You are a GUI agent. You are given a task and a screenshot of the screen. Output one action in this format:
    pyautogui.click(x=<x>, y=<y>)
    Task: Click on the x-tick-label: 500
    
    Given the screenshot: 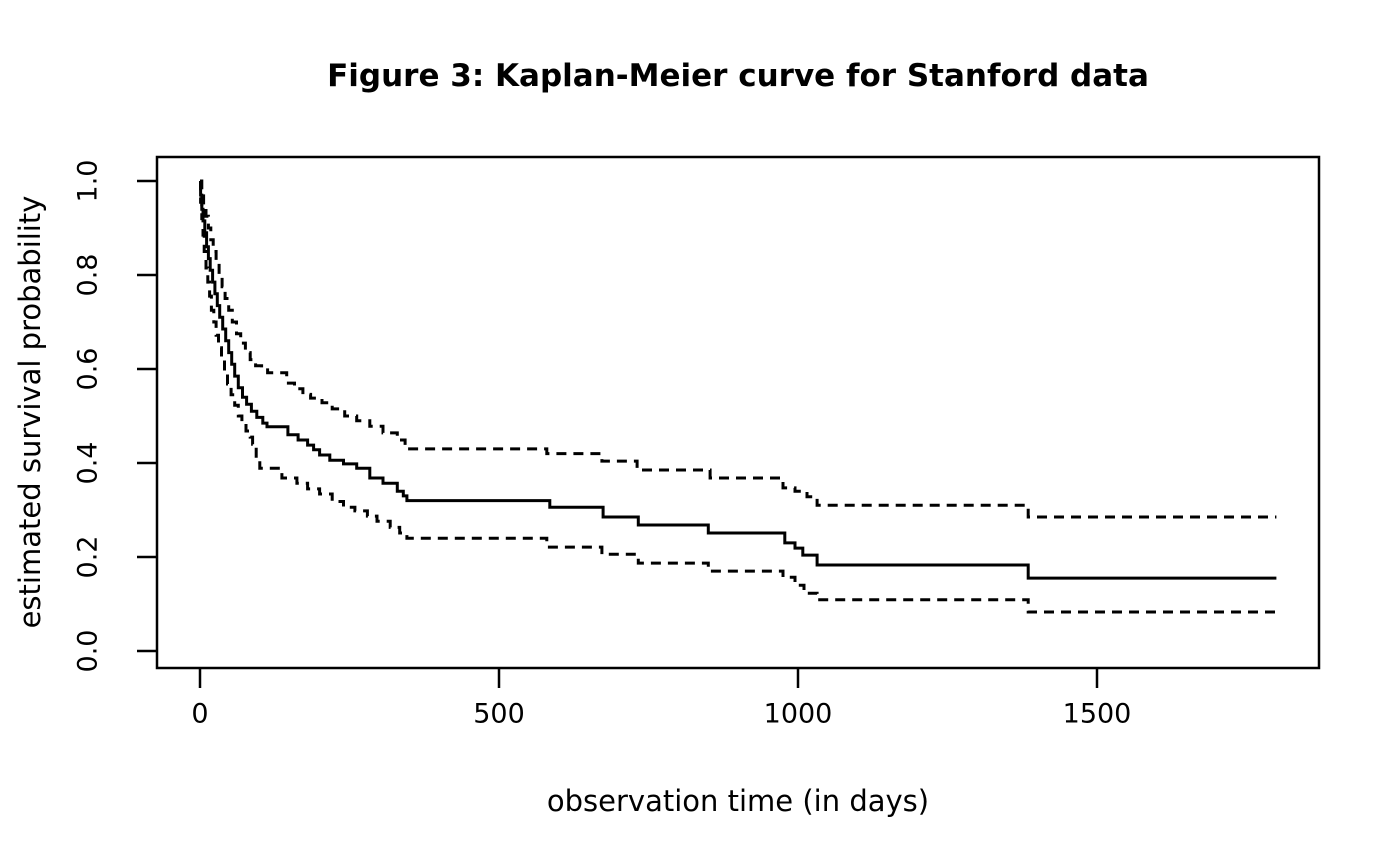 What is the action you would take?
    pyautogui.click(x=499, y=714)
    